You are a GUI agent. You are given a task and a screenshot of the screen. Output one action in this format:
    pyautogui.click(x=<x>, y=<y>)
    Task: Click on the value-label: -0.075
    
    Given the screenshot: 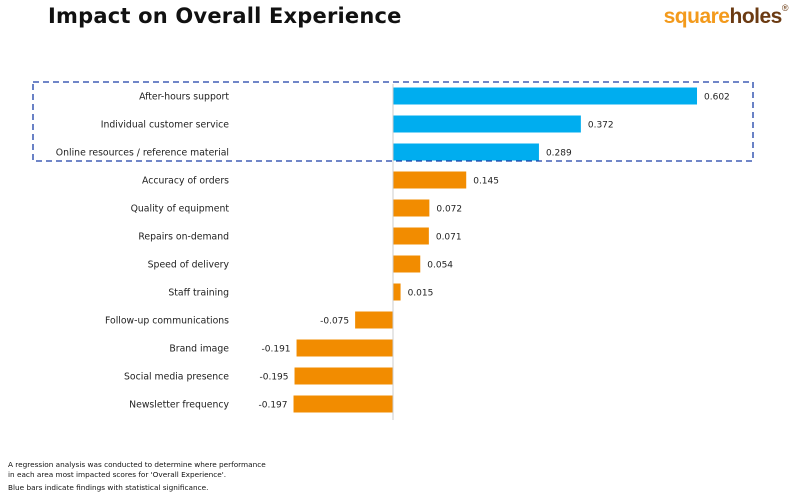 What is the action you would take?
    pyautogui.click(x=334, y=322)
    